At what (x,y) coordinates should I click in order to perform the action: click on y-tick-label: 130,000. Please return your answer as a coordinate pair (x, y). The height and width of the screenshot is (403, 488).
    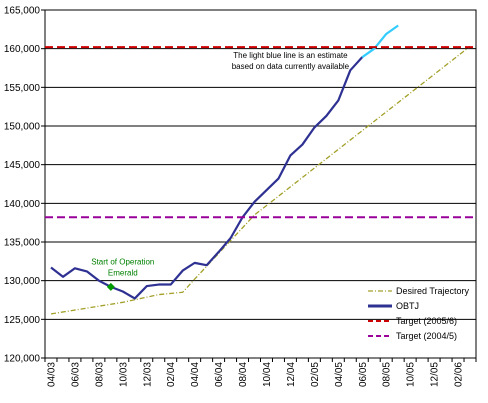
    Looking at the image, I should click on (22, 281).